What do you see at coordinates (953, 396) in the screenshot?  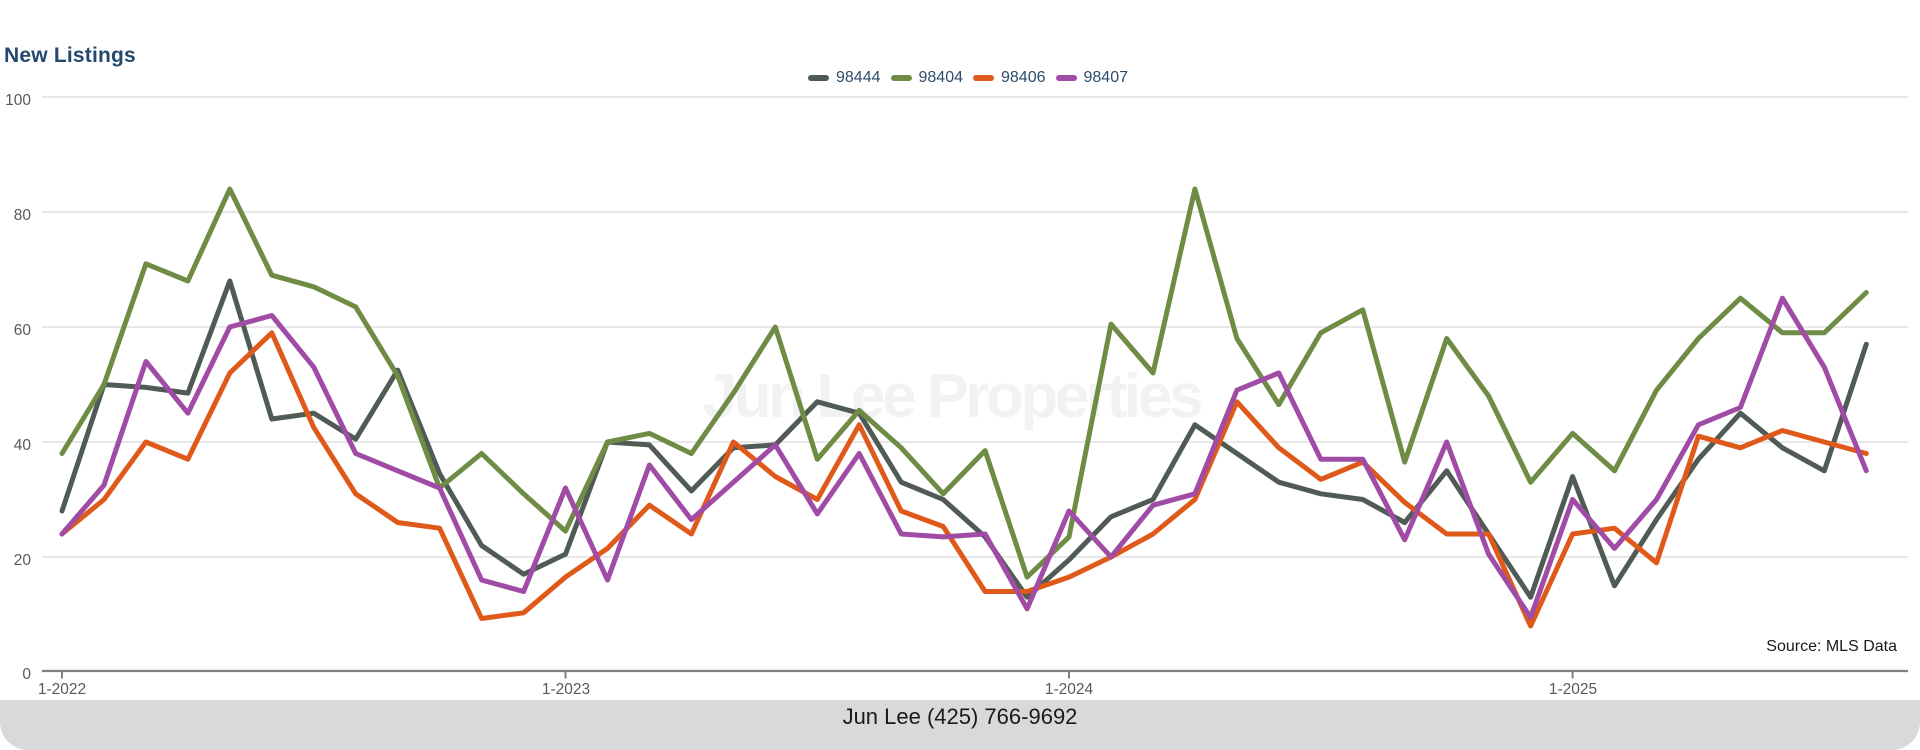 I see `svg-text: Jun Lee Properties` at bounding box center [953, 396].